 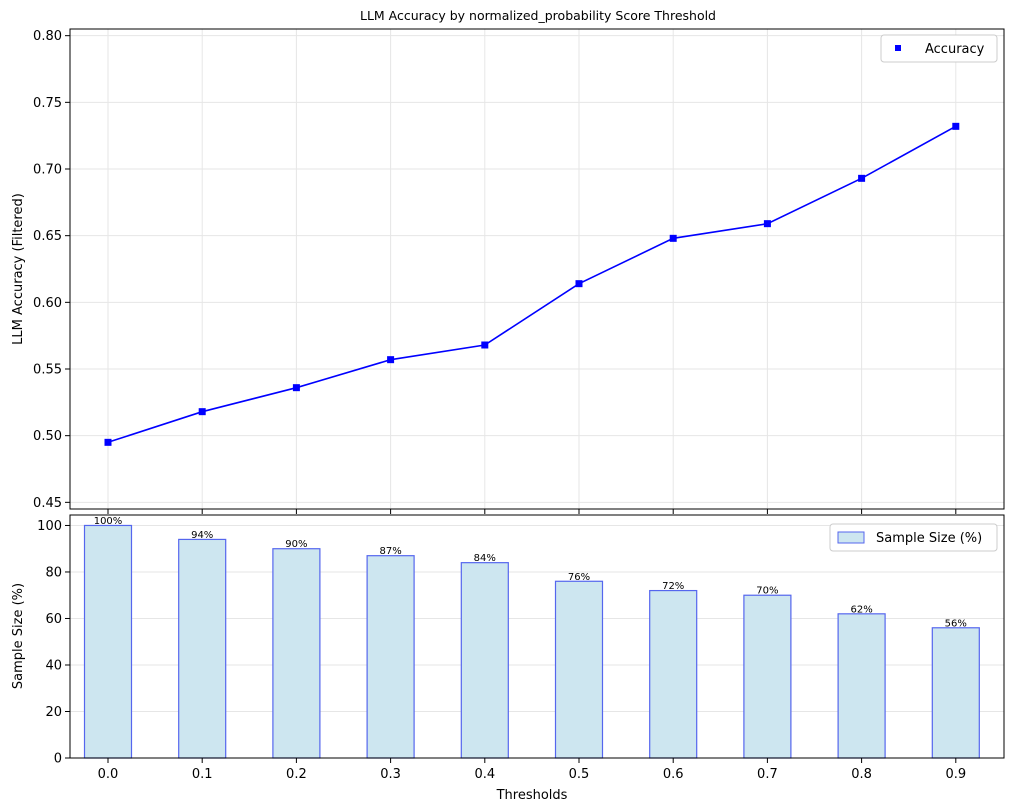 What do you see at coordinates (47, 236) in the screenshot?
I see `accuracy-y-tick-label: 0.65` at bounding box center [47, 236].